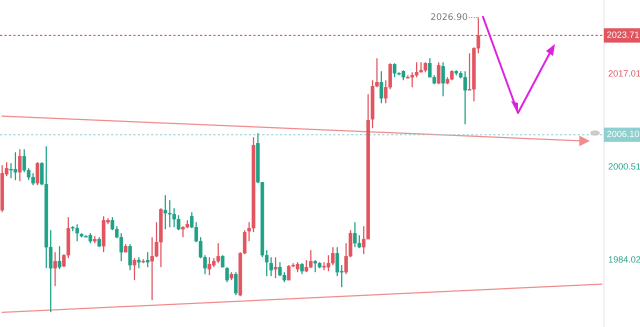  What do you see at coordinates (624, 73) in the screenshot?
I see `y-tick-label: 2017.01` at bounding box center [624, 73].